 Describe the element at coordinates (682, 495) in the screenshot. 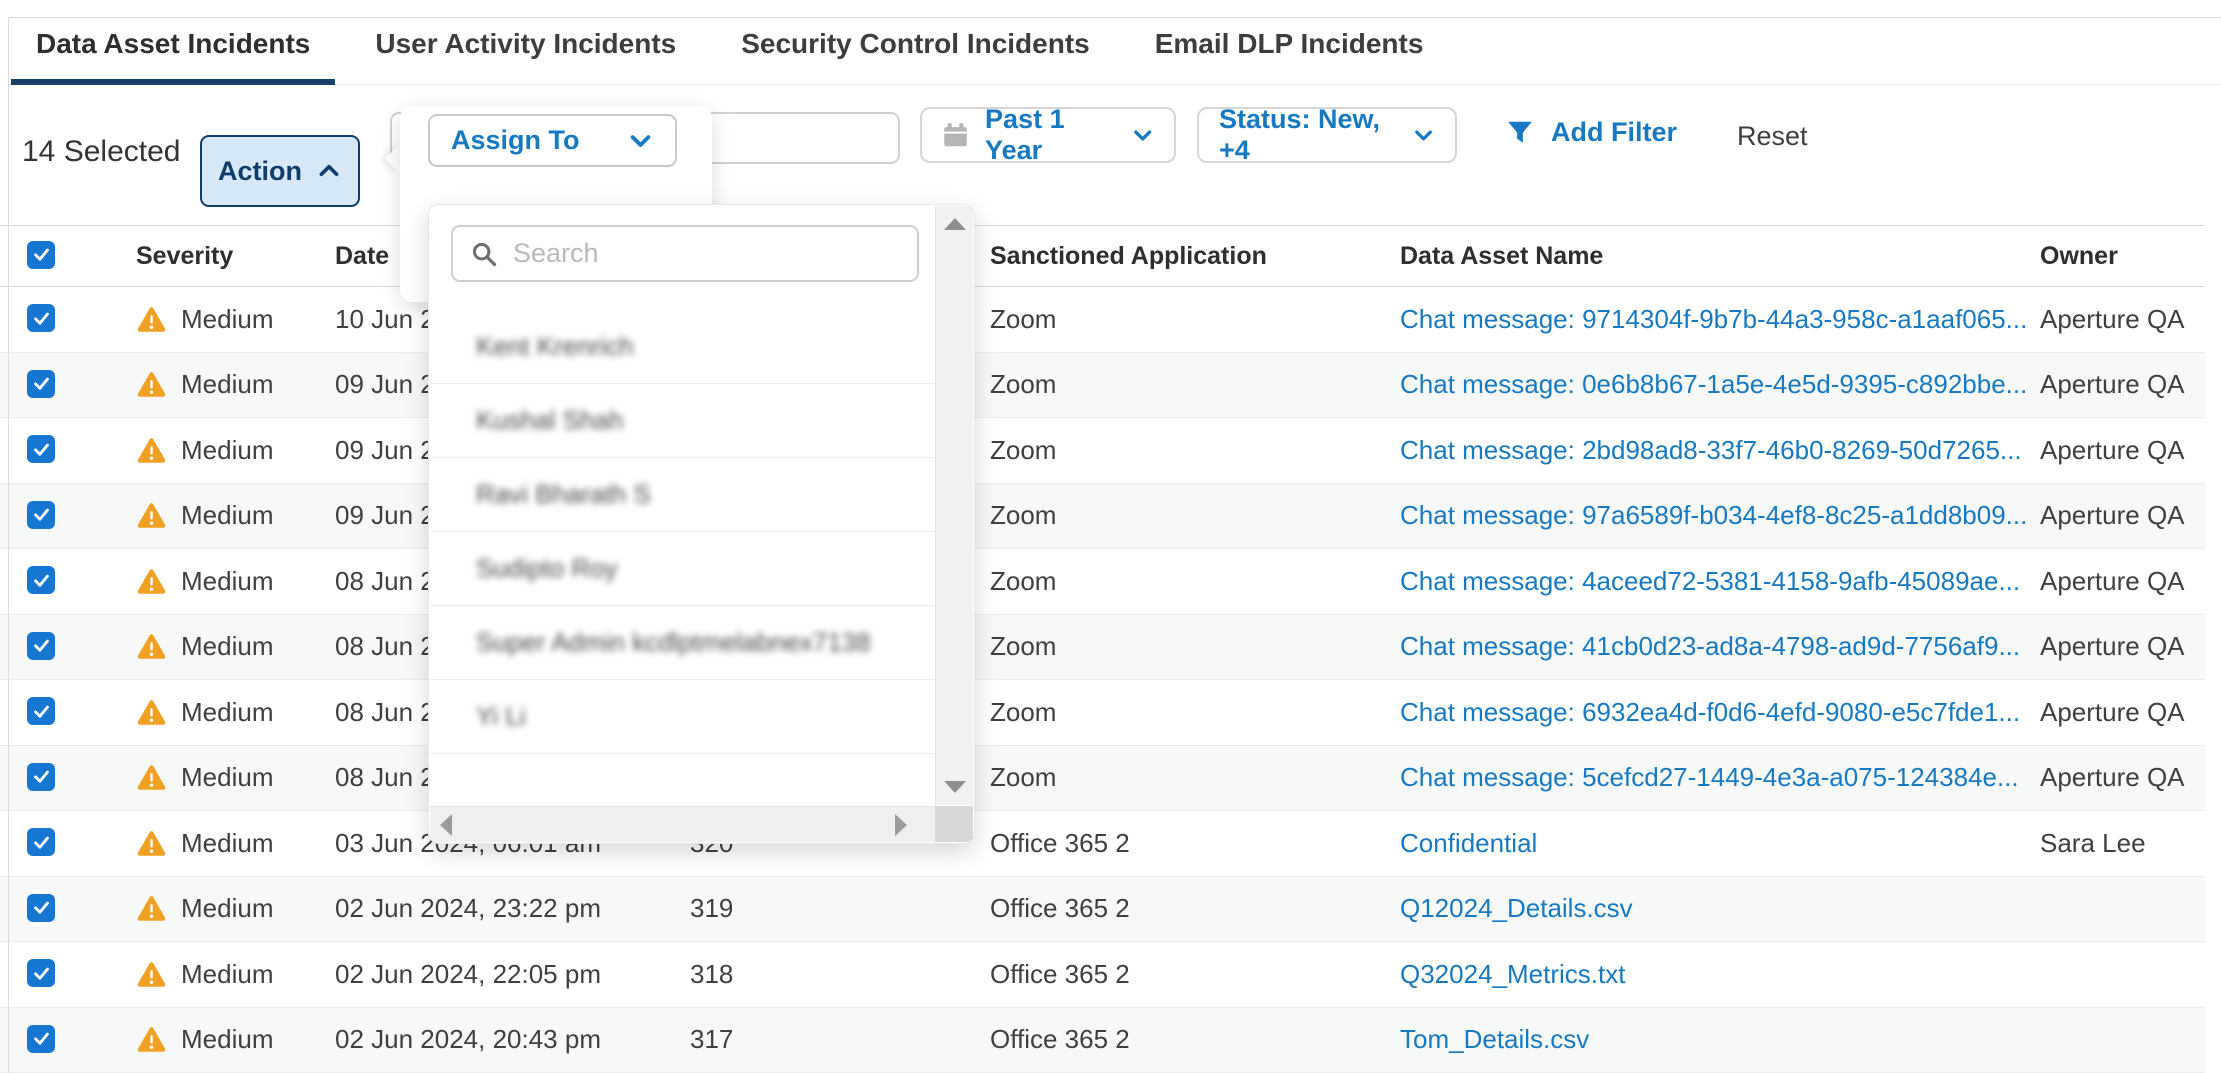

I see `user-list-item: Ravi Bharath S` at that location.